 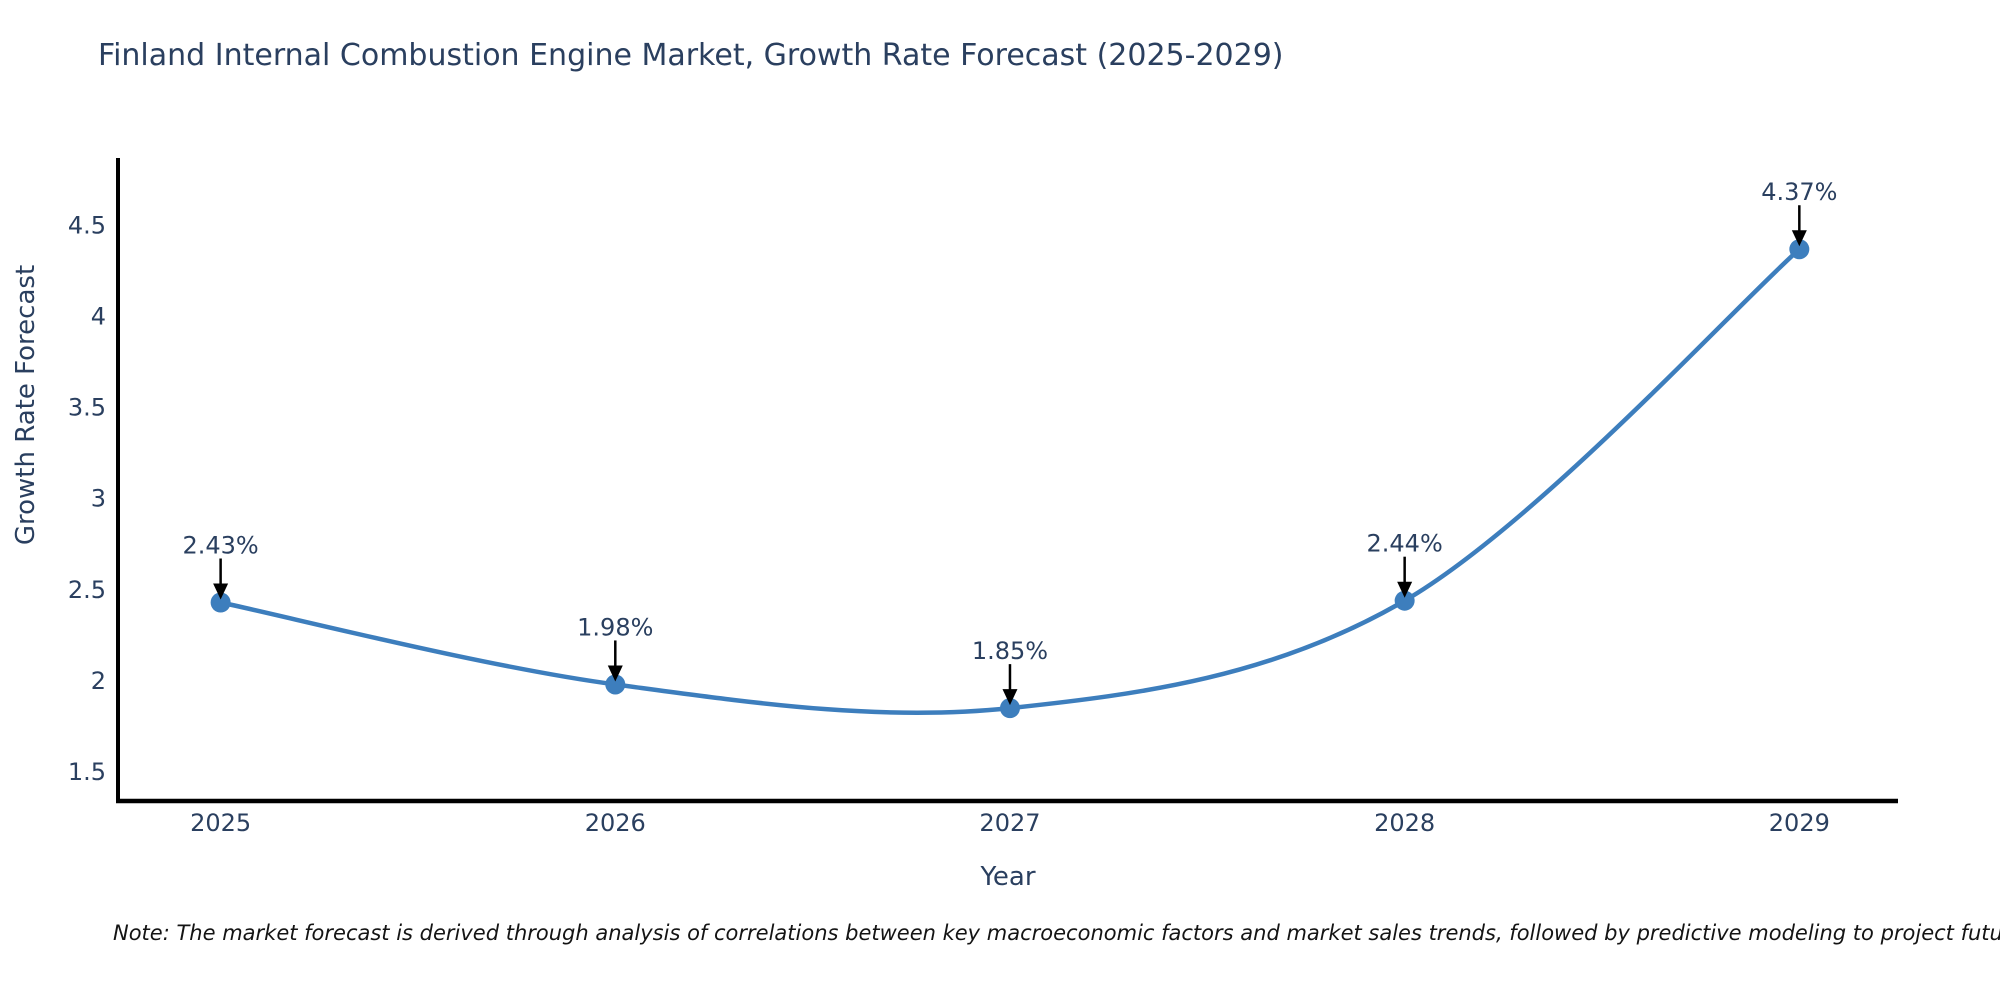 I want to click on annotation-label: 4.37%, so click(x=1799, y=192).